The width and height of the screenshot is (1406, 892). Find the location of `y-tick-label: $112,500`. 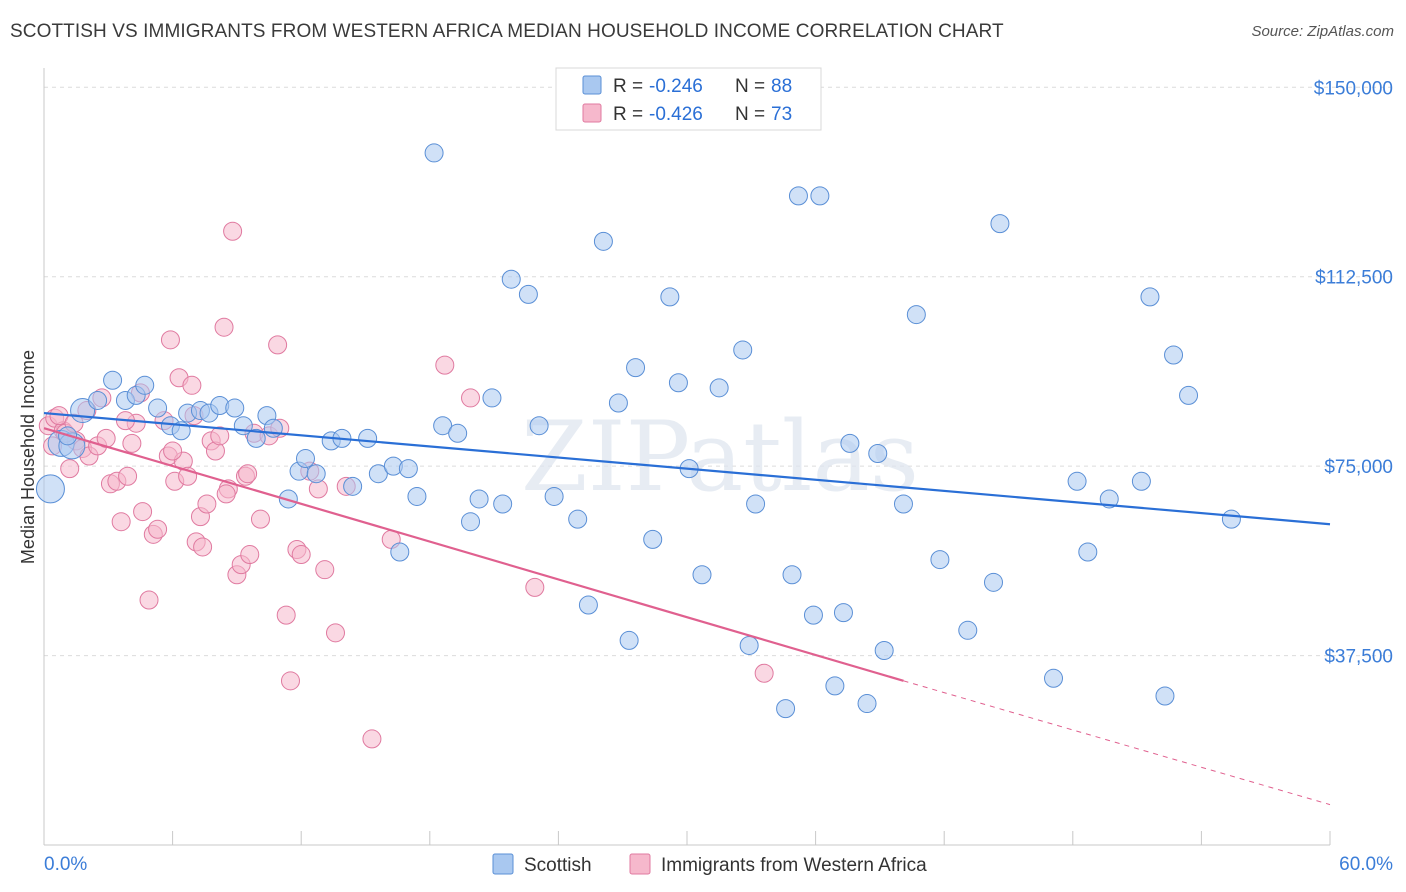

y-tick-label: $112,500 is located at coordinates (1354, 278).